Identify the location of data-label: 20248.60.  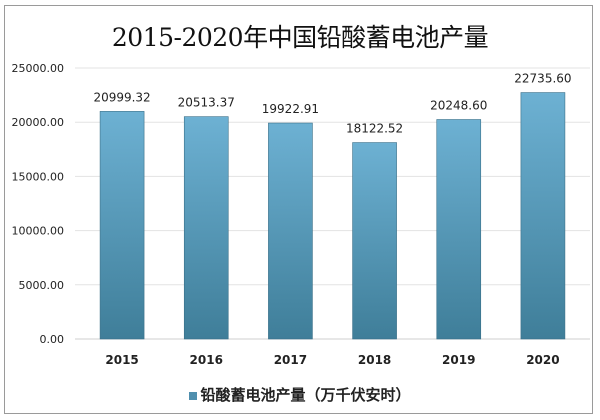
(458, 106).